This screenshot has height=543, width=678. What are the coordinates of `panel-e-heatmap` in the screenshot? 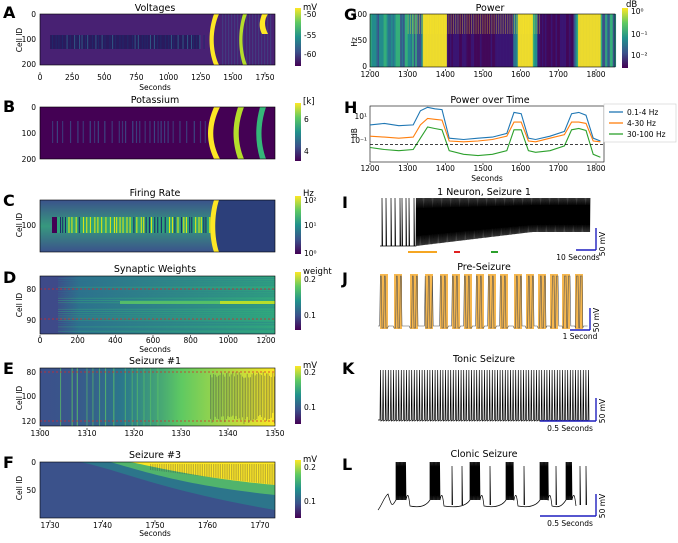 It's located at (157, 397).